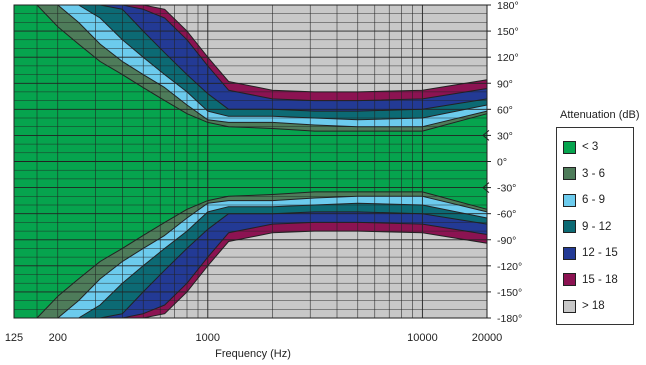 The height and width of the screenshot is (365, 646). I want to click on legend-label: 9 - 12, so click(597, 226).